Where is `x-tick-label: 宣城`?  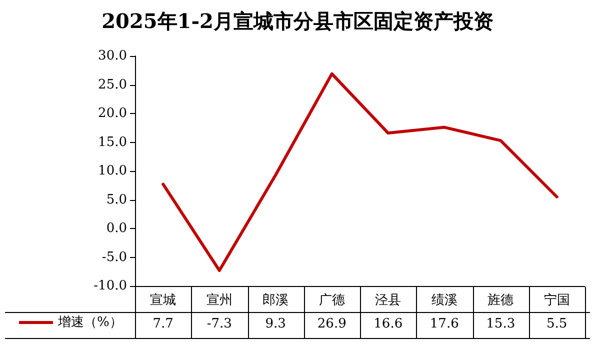
x-tick-label: 宣城 is located at coordinates (163, 300).